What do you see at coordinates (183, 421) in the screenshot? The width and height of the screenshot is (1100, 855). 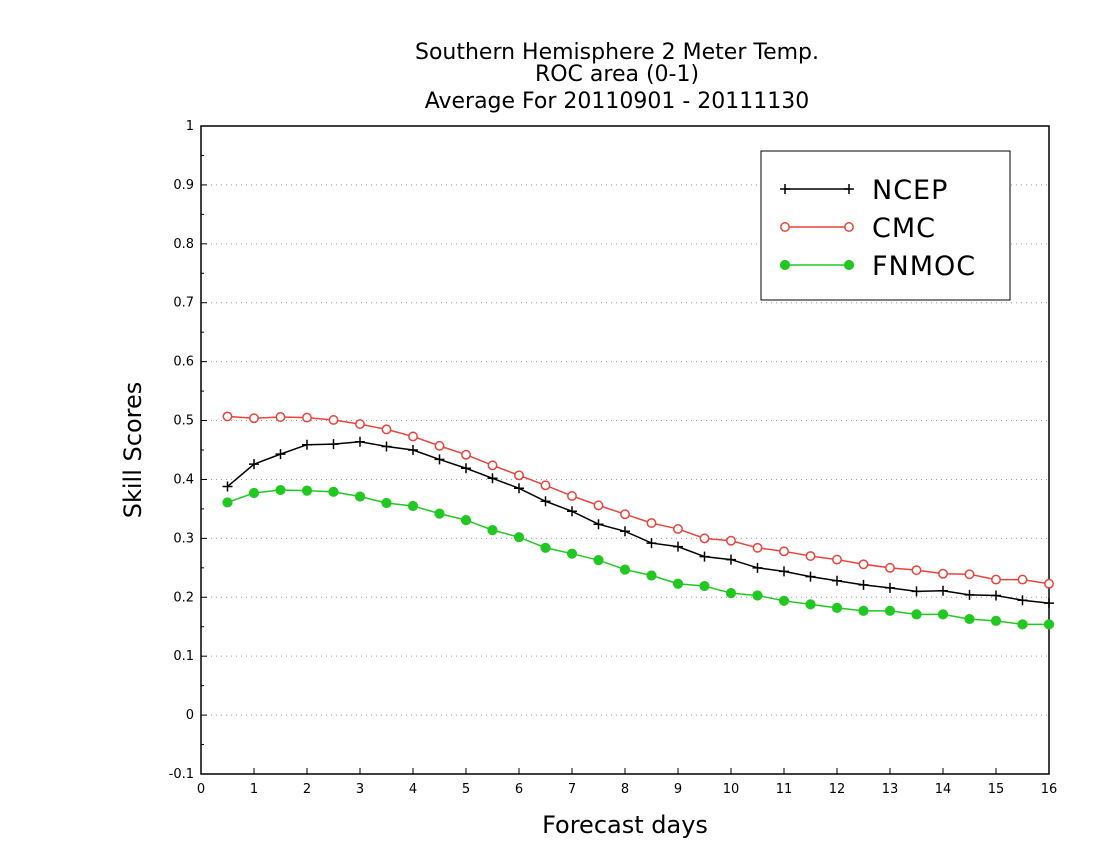 I see `y-tick-label: 0.5` at bounding box center [183, 421].